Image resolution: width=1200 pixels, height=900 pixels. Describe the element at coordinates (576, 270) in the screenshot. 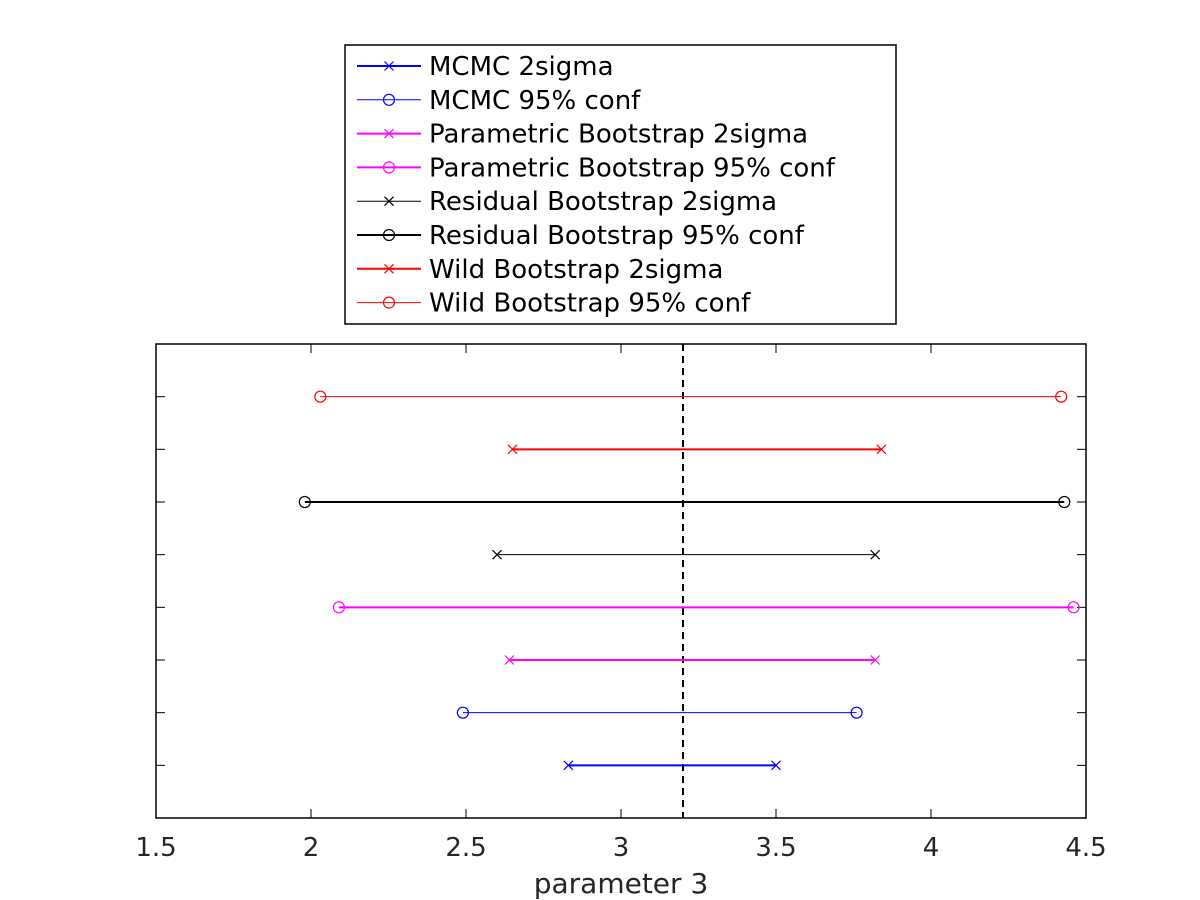

I see `legend-label: Wild Bootstrap 2sigma` at that location.